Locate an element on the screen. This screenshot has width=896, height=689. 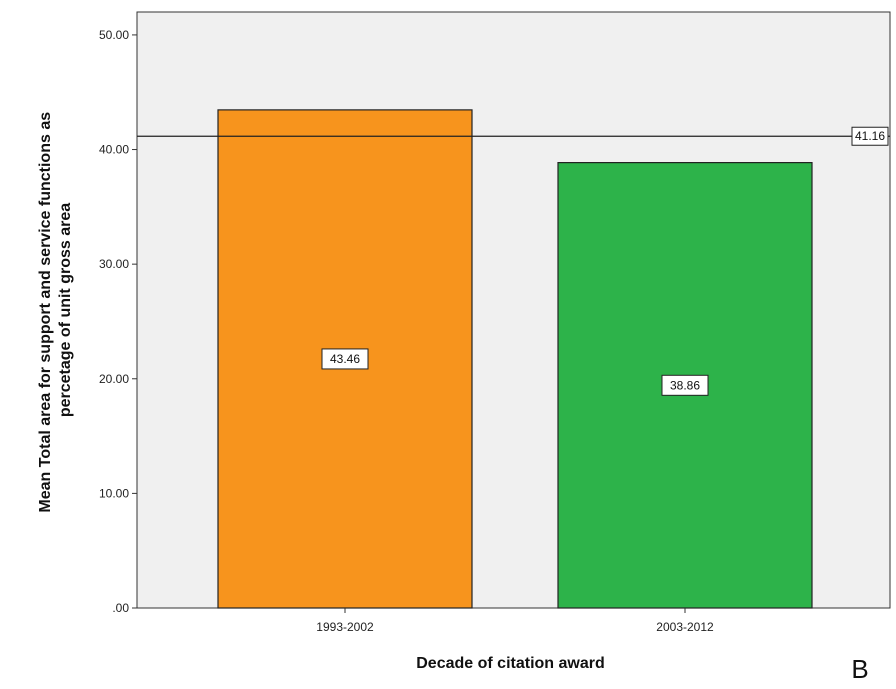
bar-value-label: 43.46 is located at coordinates (345, 359).